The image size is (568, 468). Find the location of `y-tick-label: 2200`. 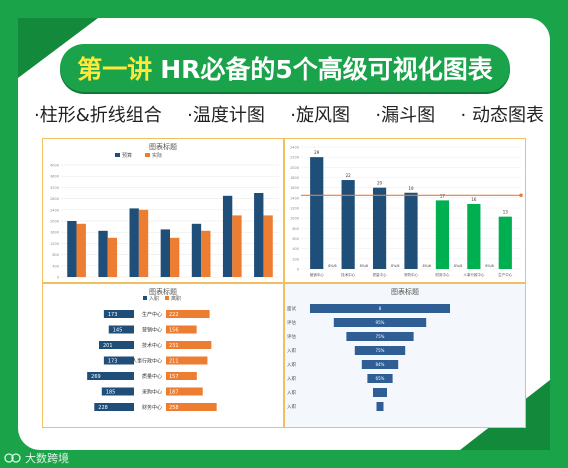

y-tick-label: 2200 is located at coordinates (294, 158).